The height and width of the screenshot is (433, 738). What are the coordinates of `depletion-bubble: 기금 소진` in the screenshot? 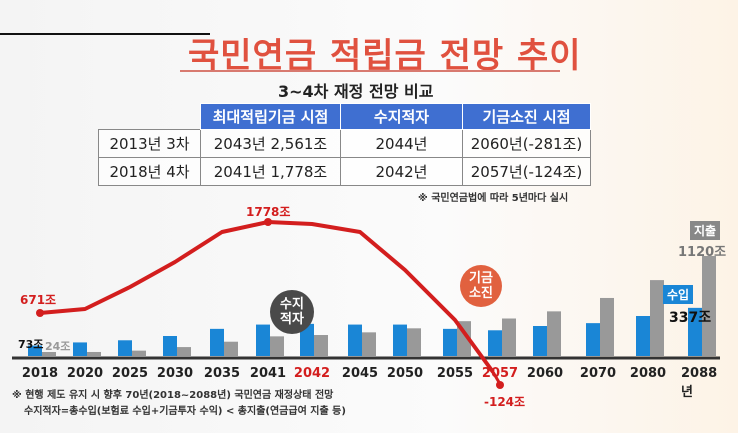 It's located at (481, 286).